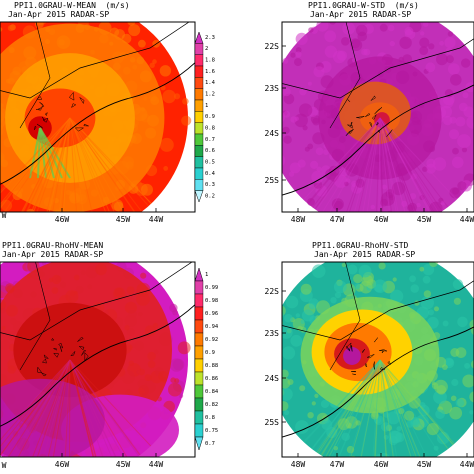 The height and width of the screenshot is (474, 474). Describe the element at coordinates (53, 245) in the screenshot. I see `panel-title: PPI1.0GRAU-RhoHV-MEAN` at that location.